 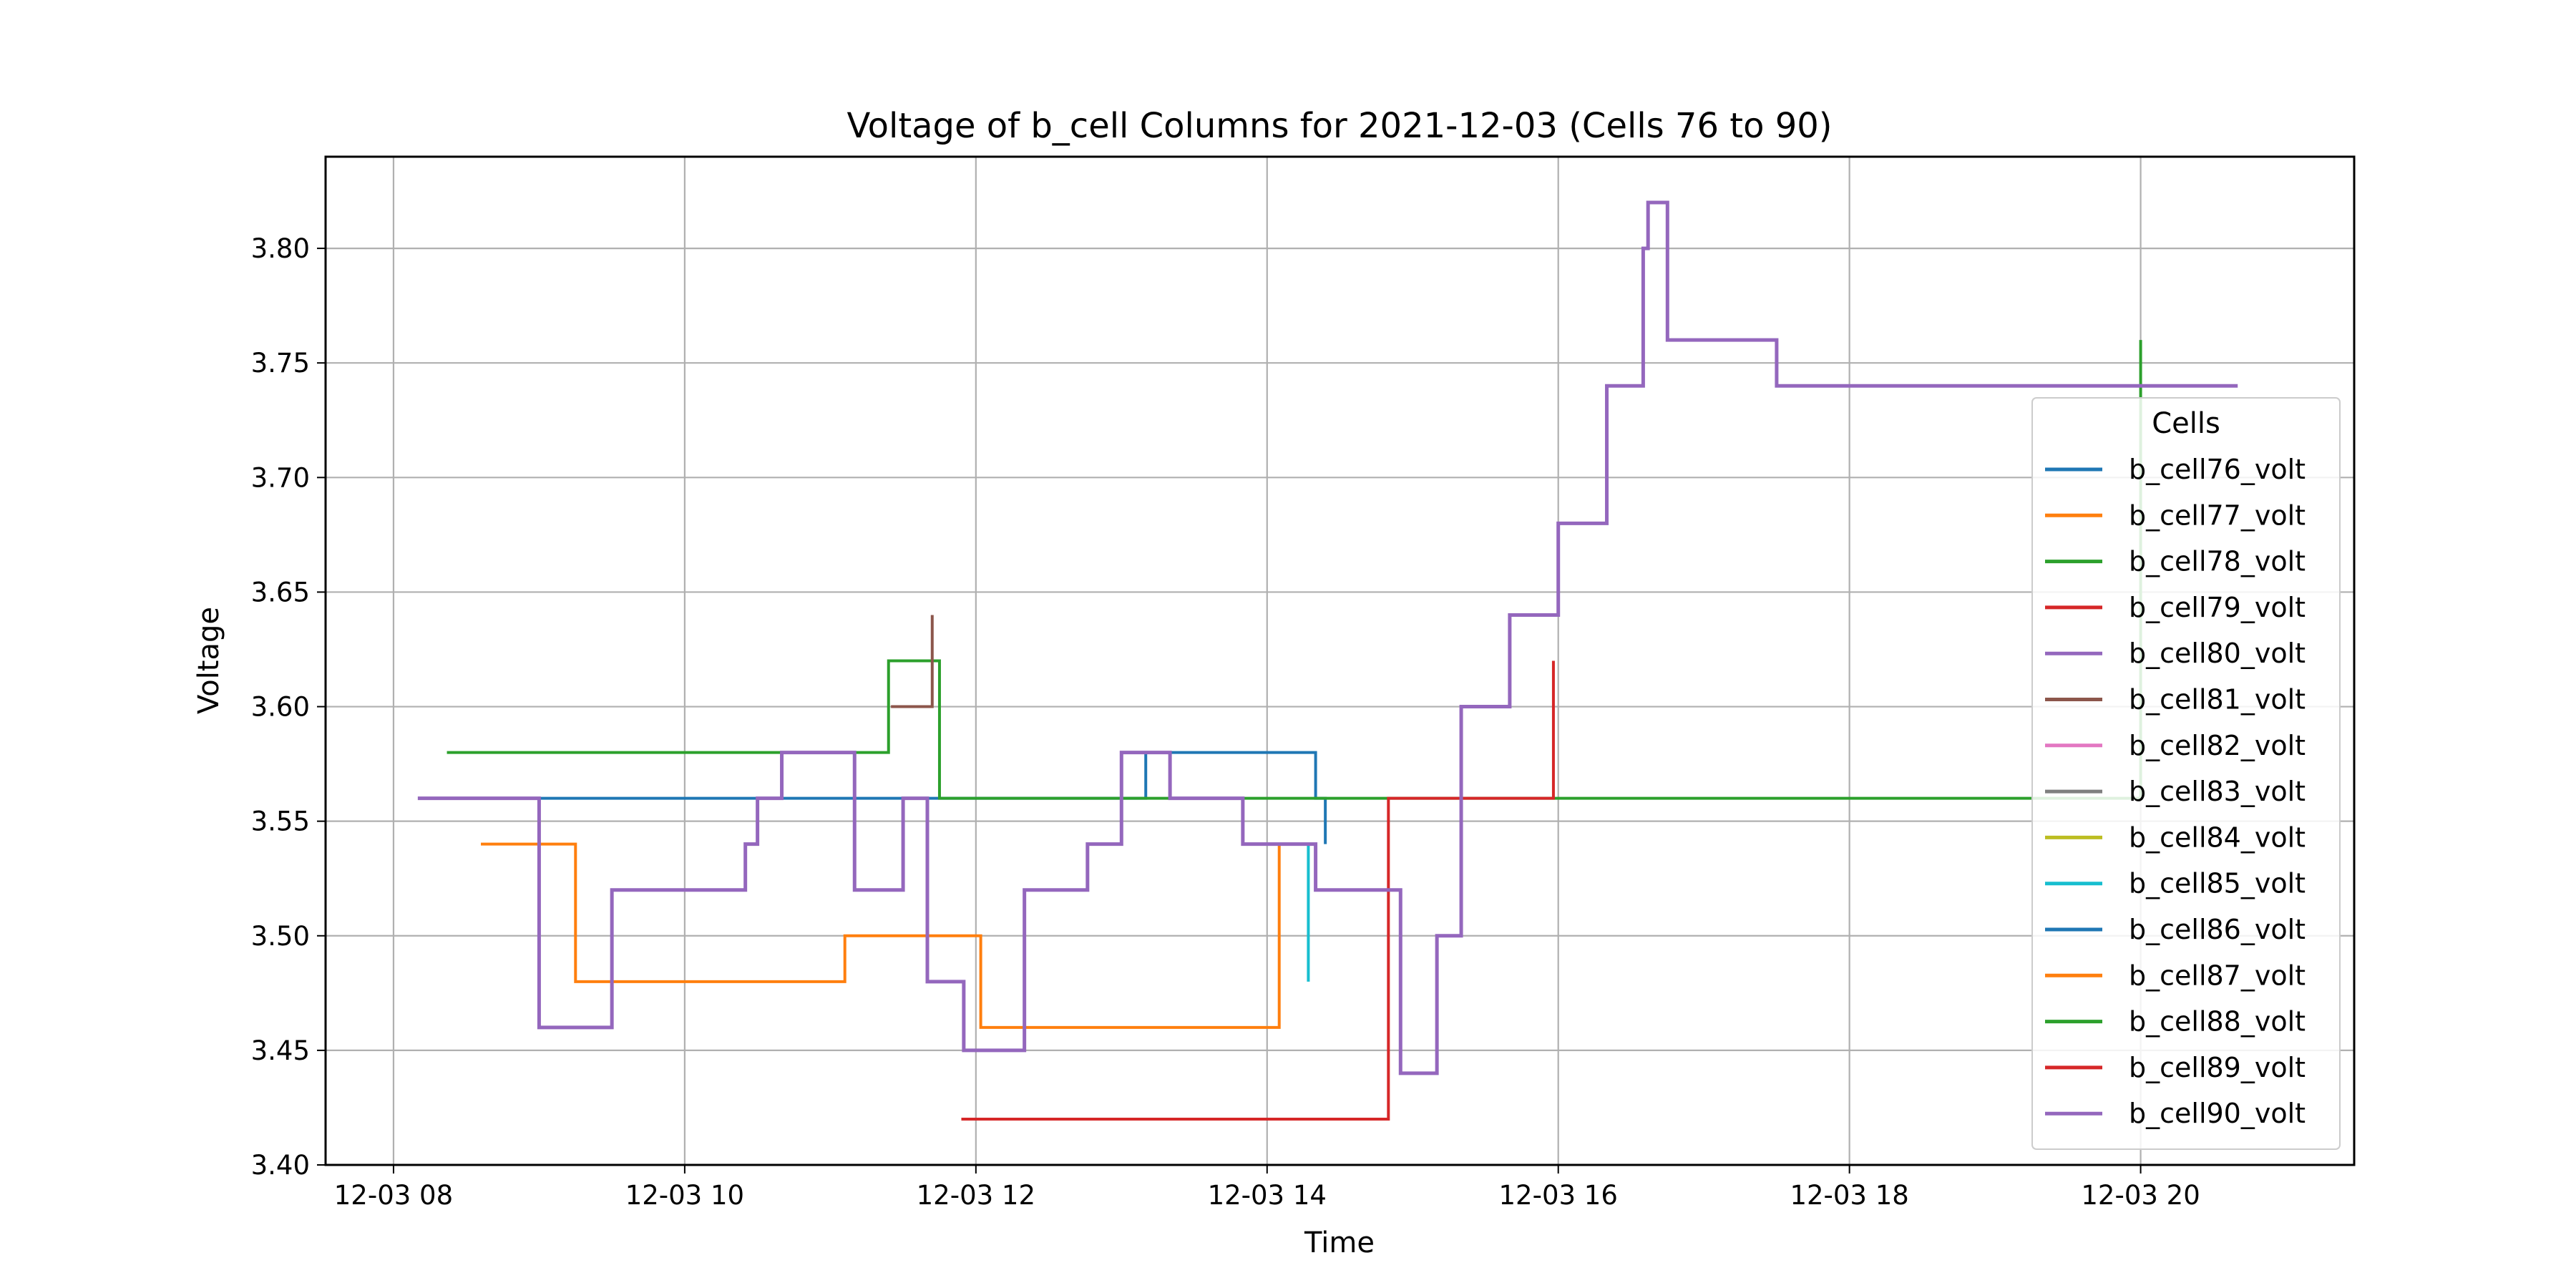 What do you see at coordinates (280, 1050) in the screenshot?
I see `y-tick-label: 3.45` at bounding box center [280, 1050].